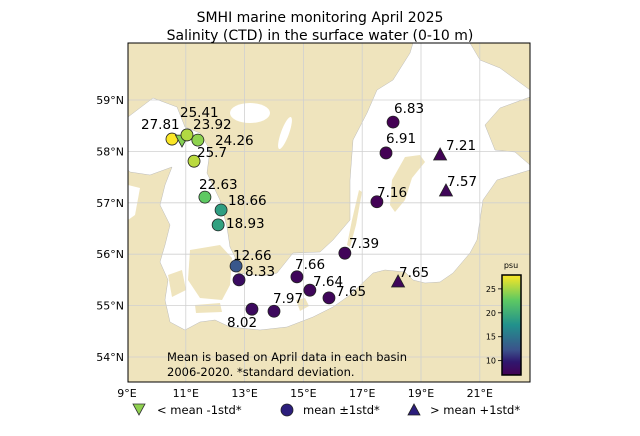 The image size is (640, 436). Describe the element at coordinates (110, 100) in the screenshot. I see `y-tick-label: 59°N` at that location.